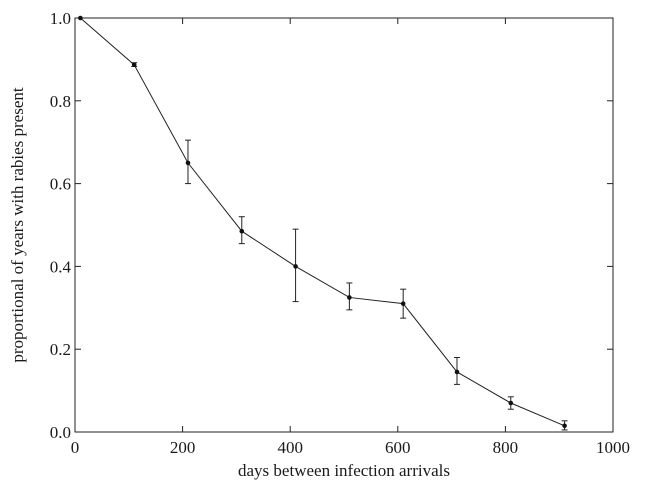 This screenshot has height=484, width=653. Describe the element at coordinates (75, 447) in the screenshot. I see `x-tick-label: 0` at that location.